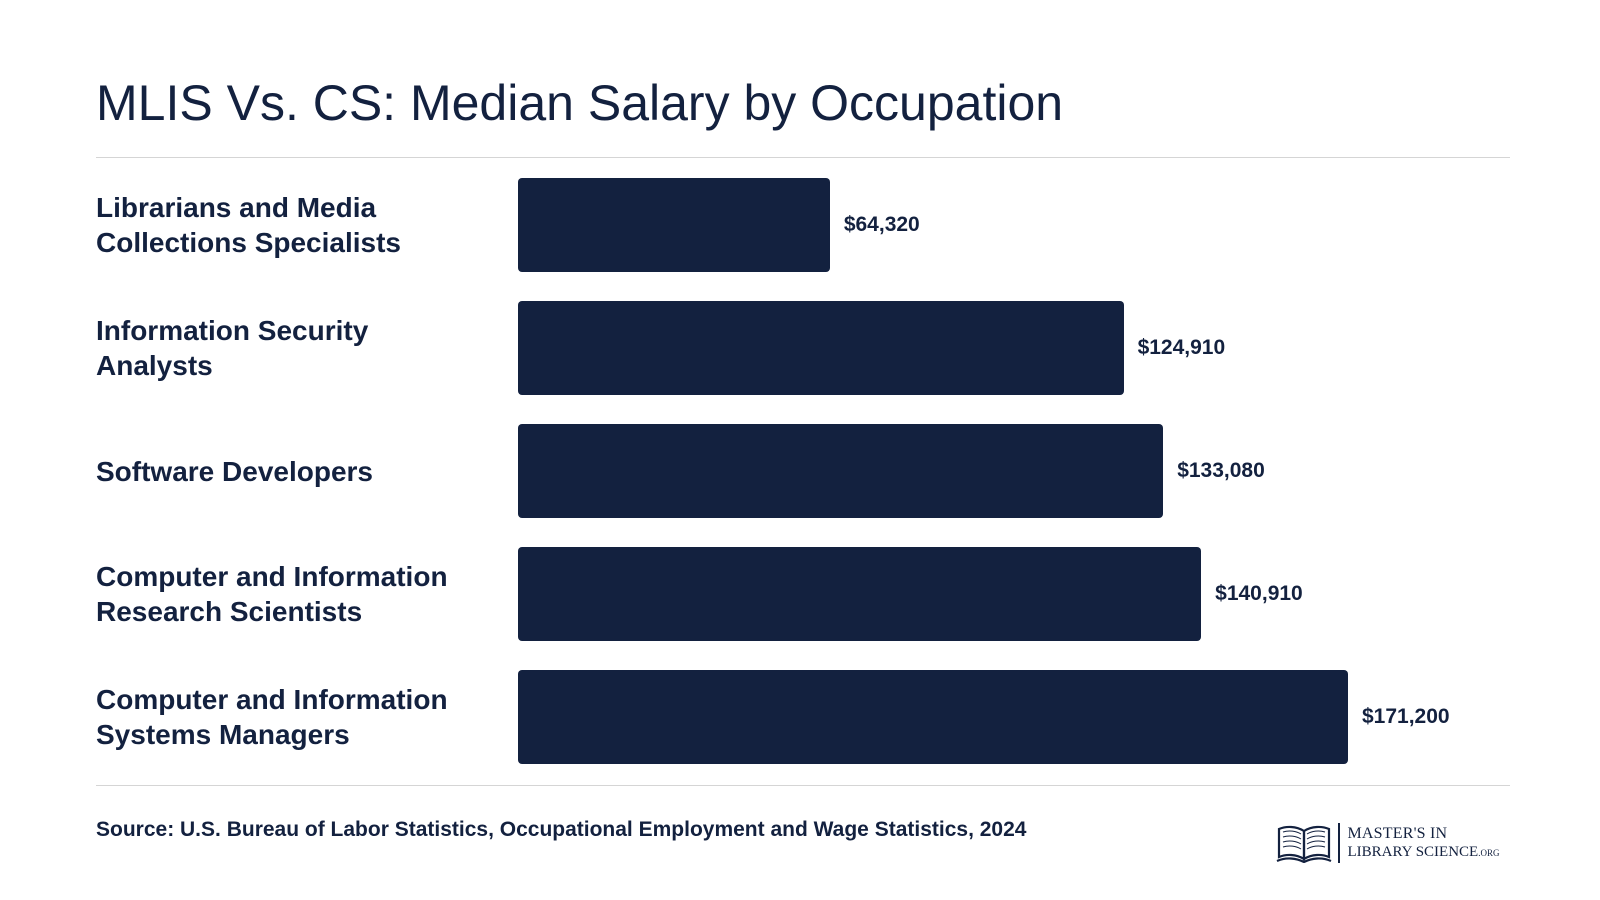 The height and width of the screenshot is (900, 1600). What do you see at coordinates (234, 471) in the screenshot?
I see `category-label-line: Software Developers` at bounding box center [234, 471].